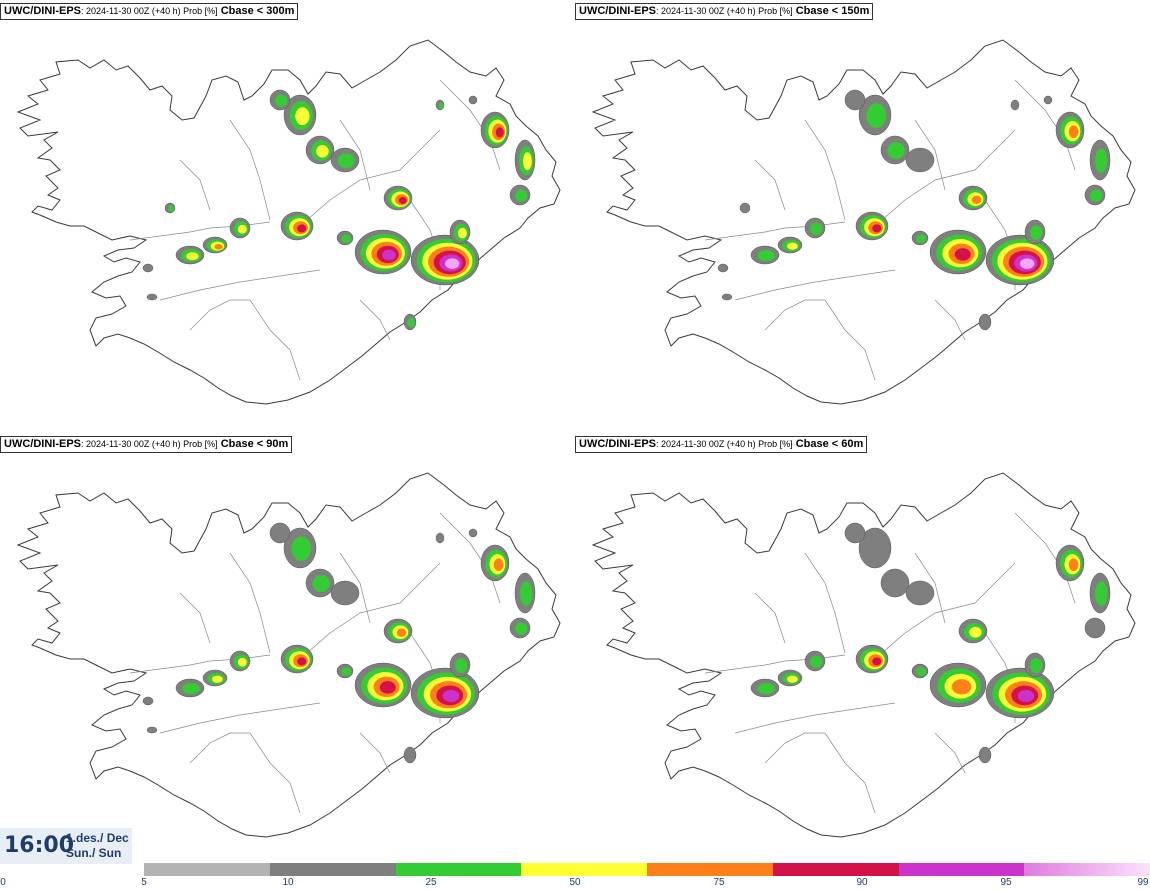 The height and width of the screenshot is (891, 1150). I want to click on variable-label: Cbase < 150m, so click(832, 11).